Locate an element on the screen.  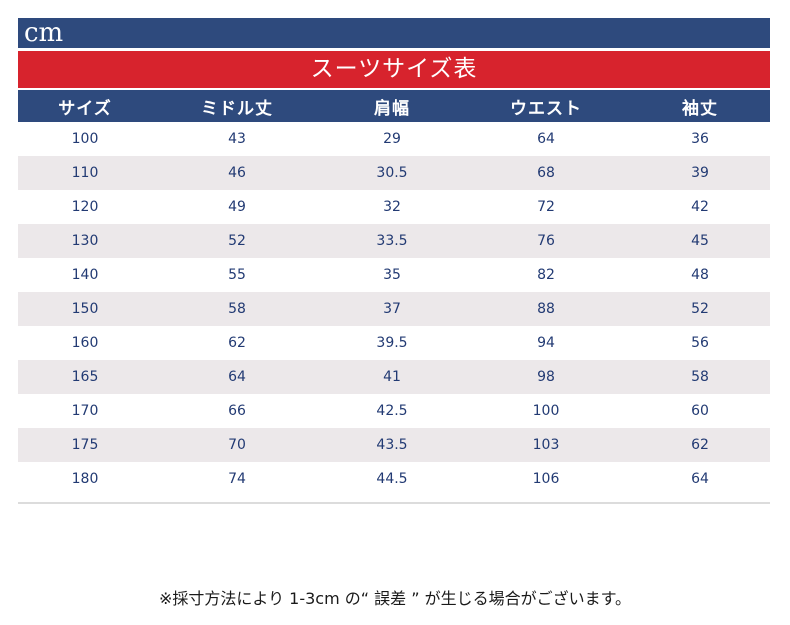
cell-shoulder: 42.5 is located at coordinates (392, 411).